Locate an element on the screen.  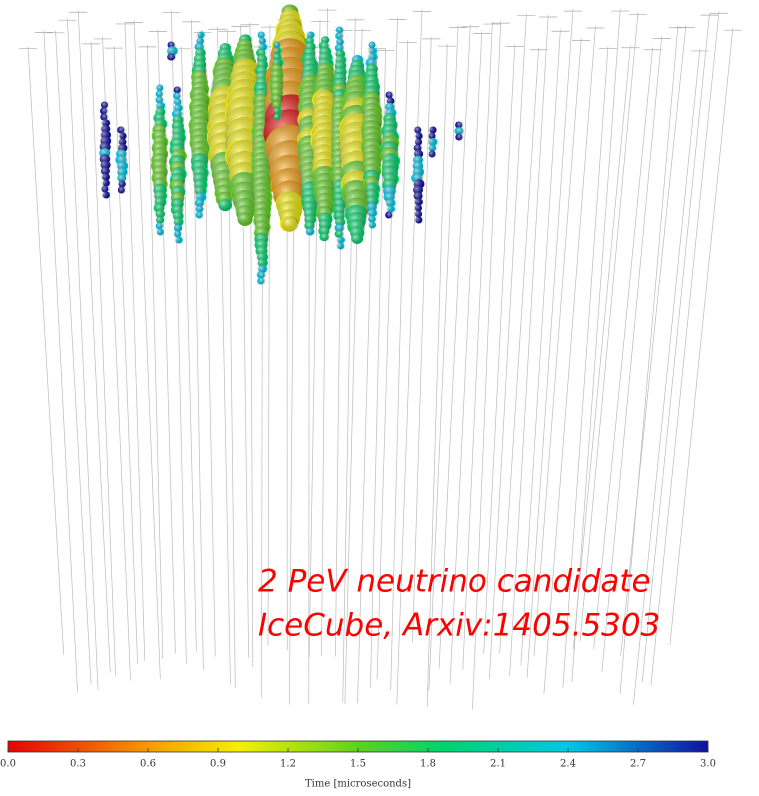
colorbar-label: Time [microseconds] is located at coordinates (358, 784).